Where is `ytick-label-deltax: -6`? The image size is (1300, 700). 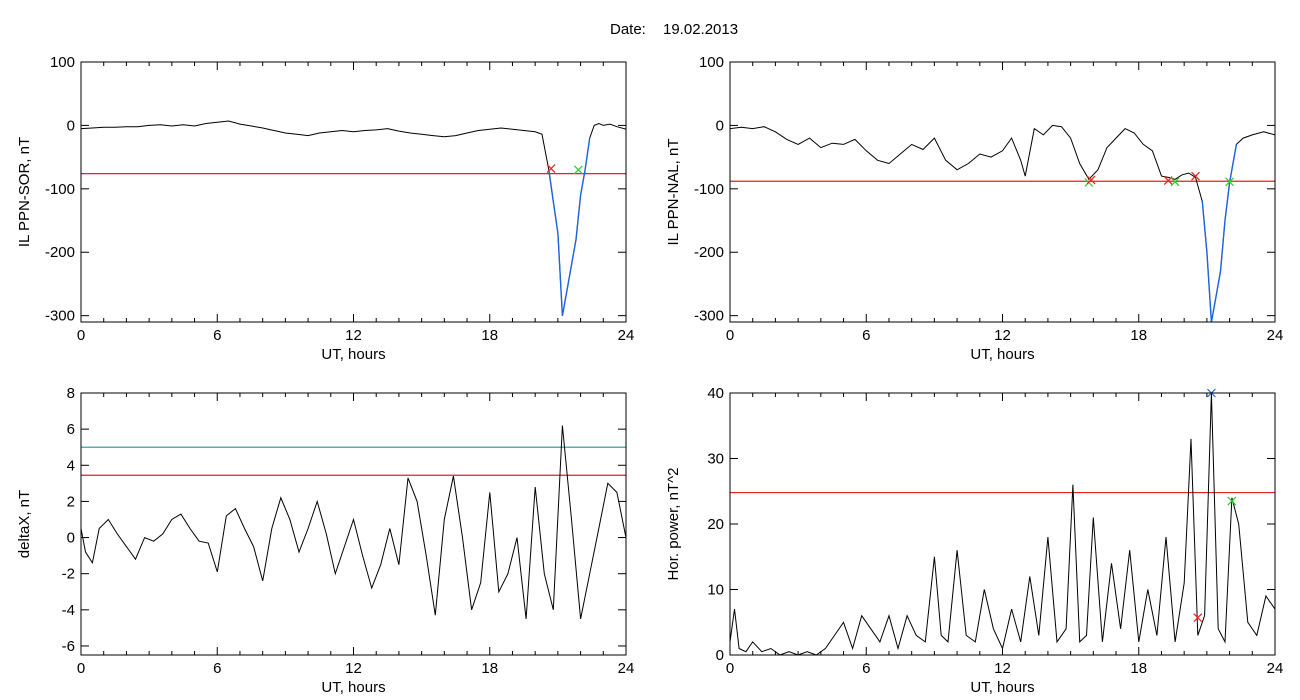 ytick-label-deltax: -6 is located at coordinates (68, 646).